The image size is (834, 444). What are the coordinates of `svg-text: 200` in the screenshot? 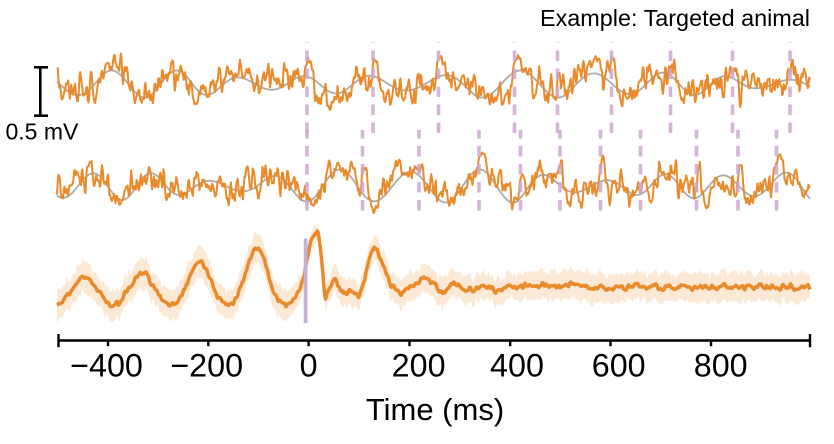 It's located at (419, 366).